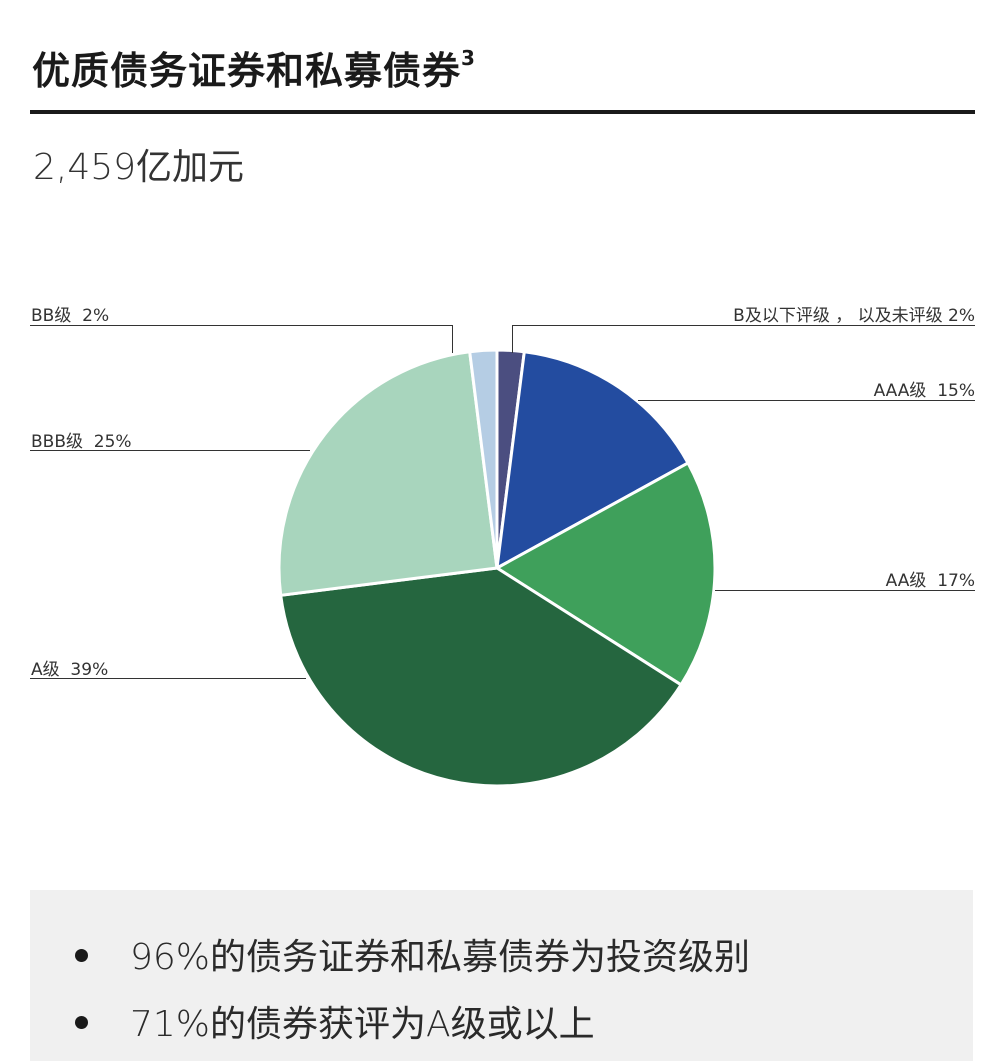 This screenshot has width=1003, height=1061. Describe the element at coordinates (845, 590) in the screenshot. I see `leader-line-aa` at that location.